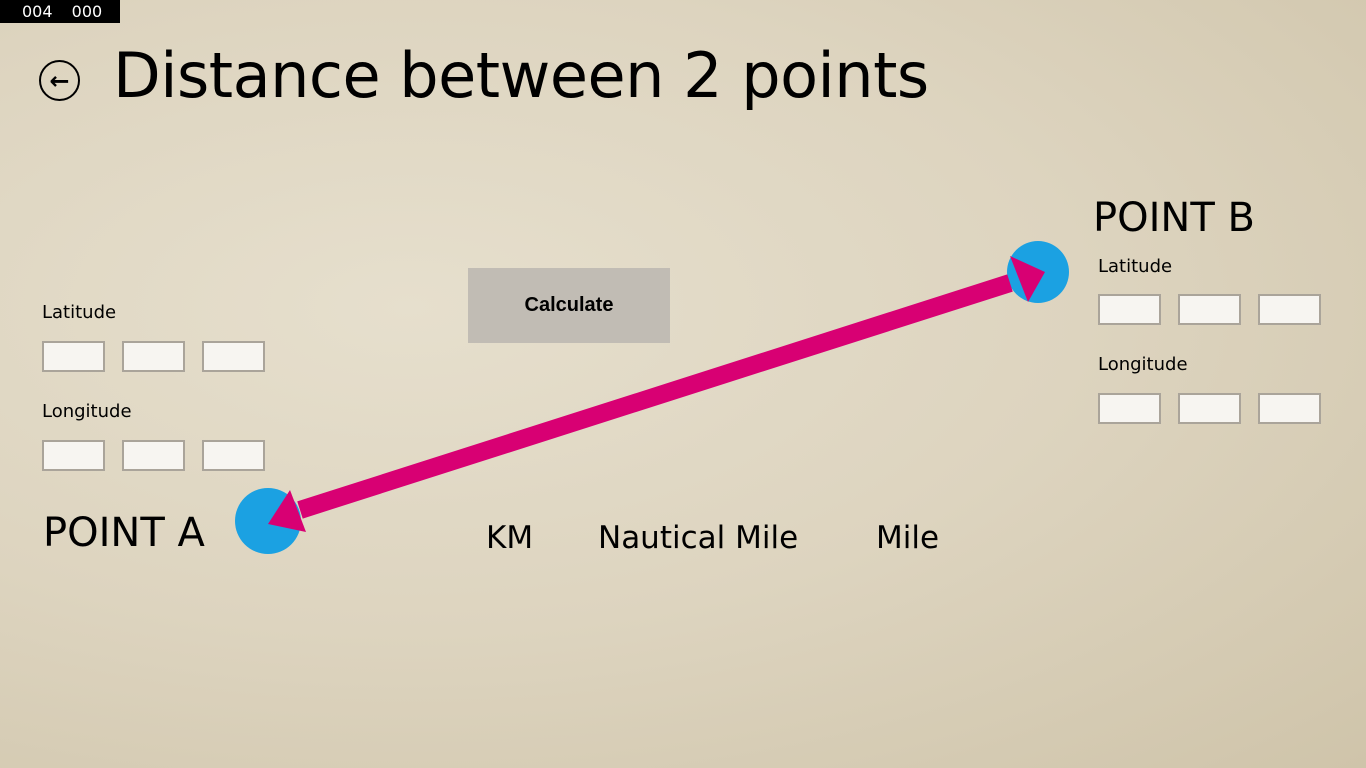 The height and width of the screenshot is (768, 1366). I want to click on point-b-lon-degrees, so click(1129, 408).